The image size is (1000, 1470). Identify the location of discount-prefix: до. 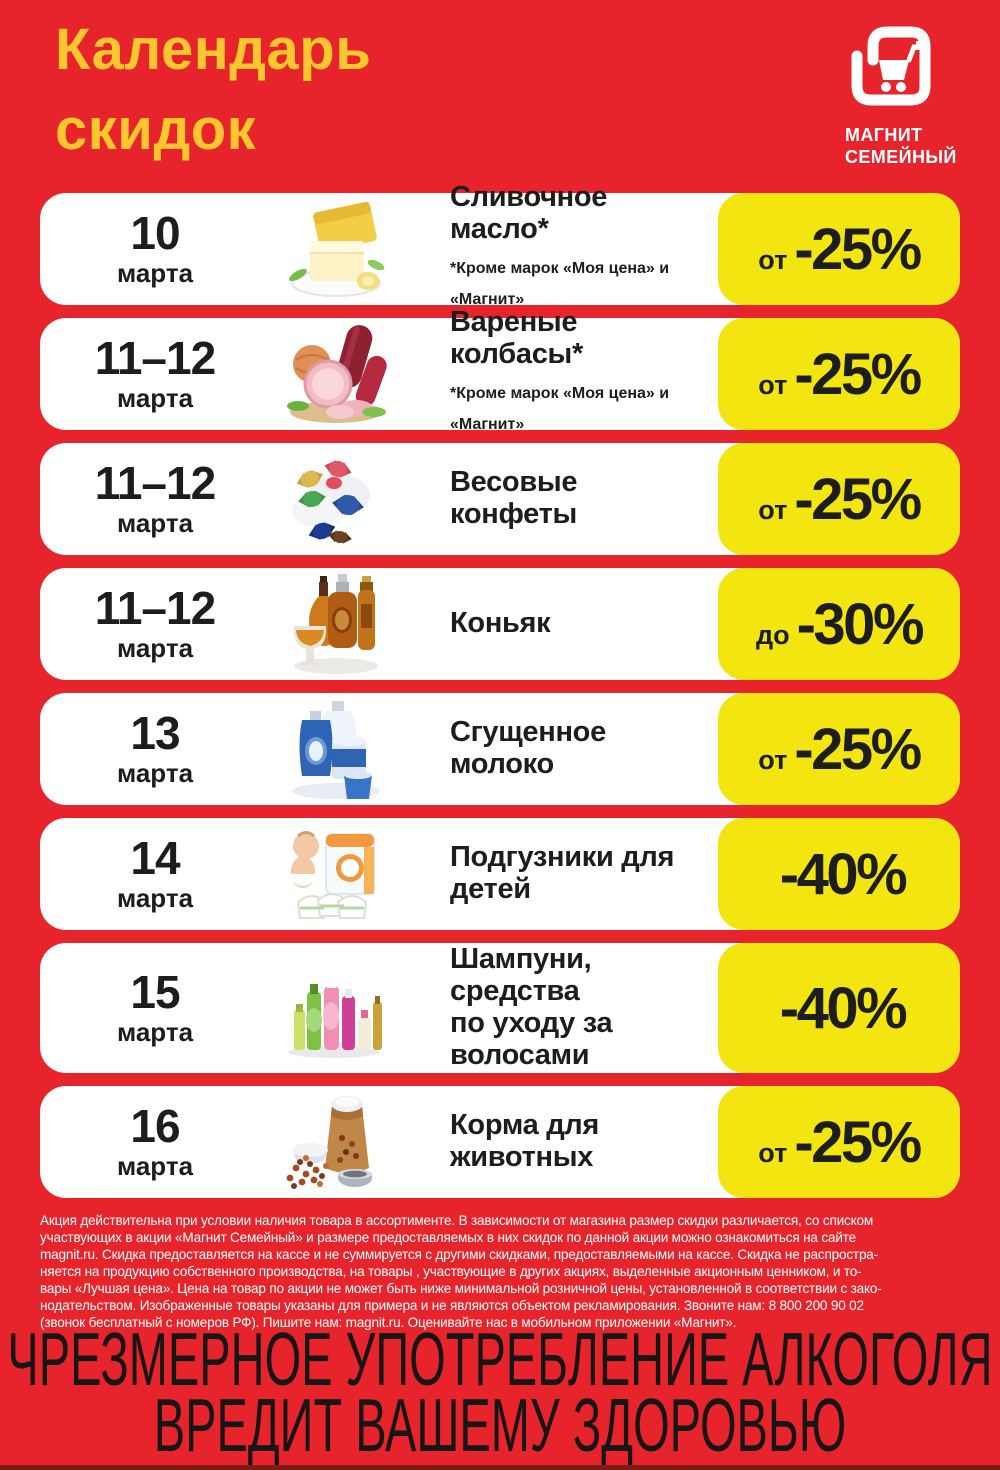
(772, 634).